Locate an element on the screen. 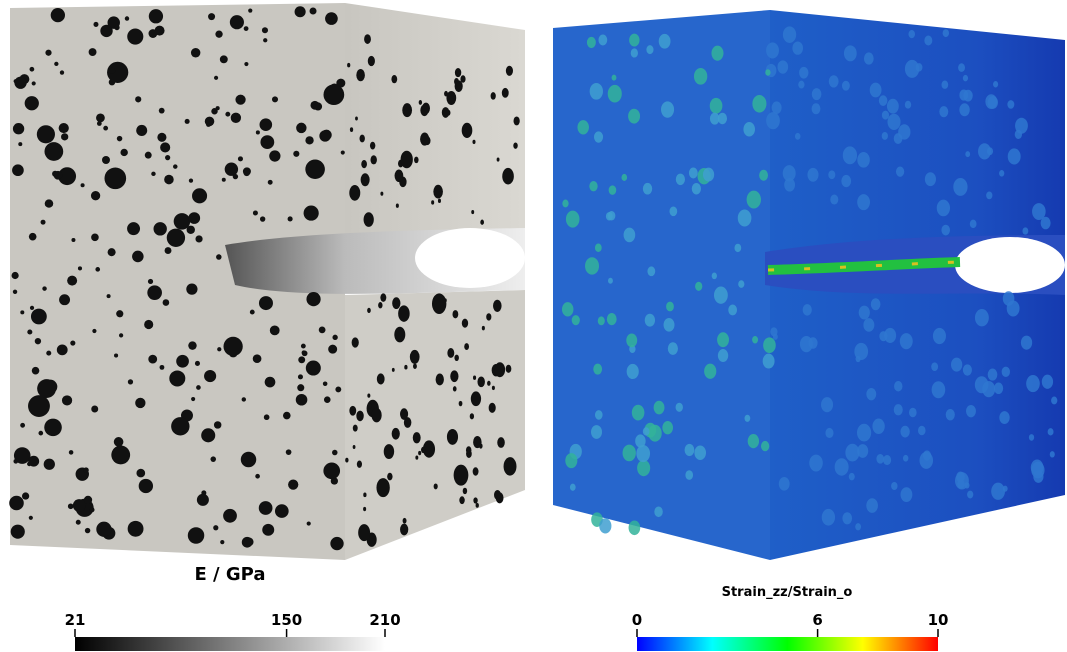  colorbar-tick-label: 210 is located at coordinates (384, 620).